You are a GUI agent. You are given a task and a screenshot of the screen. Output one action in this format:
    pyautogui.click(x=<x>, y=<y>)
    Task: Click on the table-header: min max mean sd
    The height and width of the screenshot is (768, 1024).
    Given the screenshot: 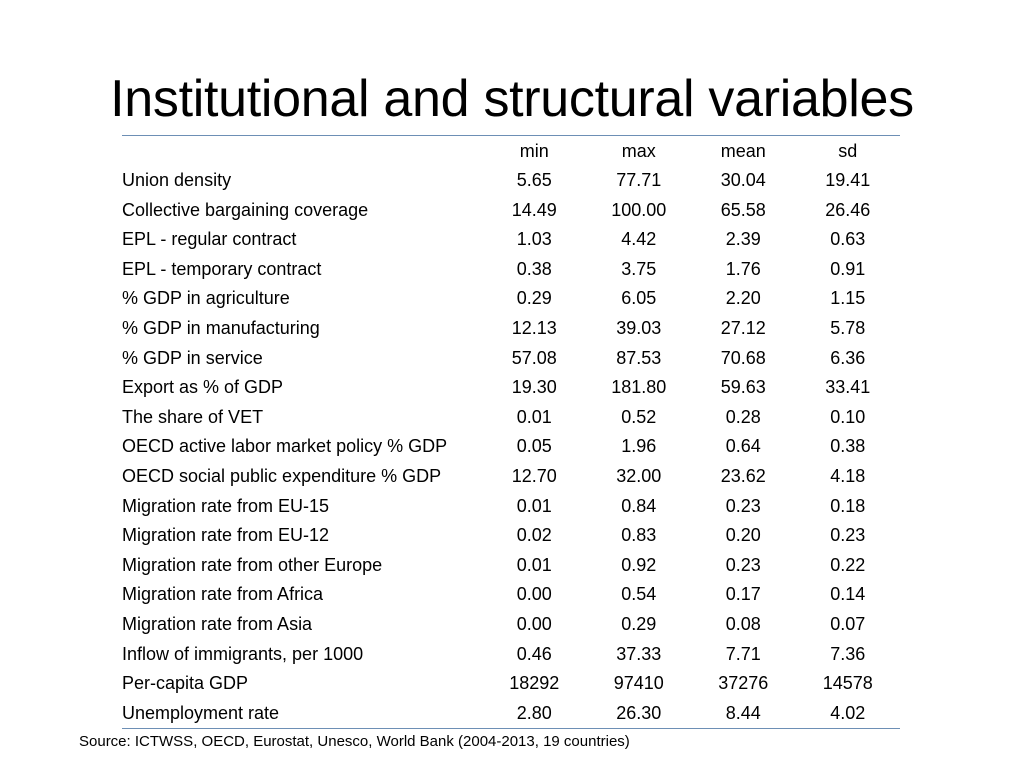 What is the action you would take?
    pyautogui.click(x=511, y=151)
    